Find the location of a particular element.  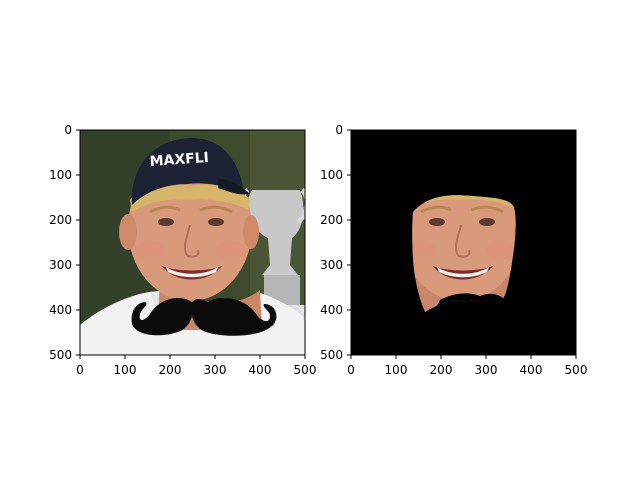

right-x-tick-label: 200 is located at coordinates (441, 370).